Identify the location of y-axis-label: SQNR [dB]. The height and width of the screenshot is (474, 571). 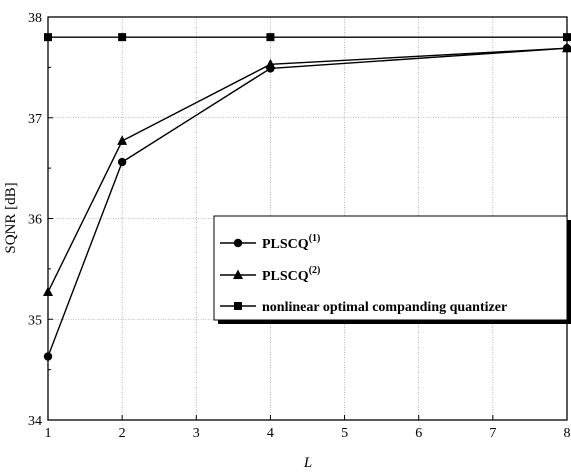
(11, 217).